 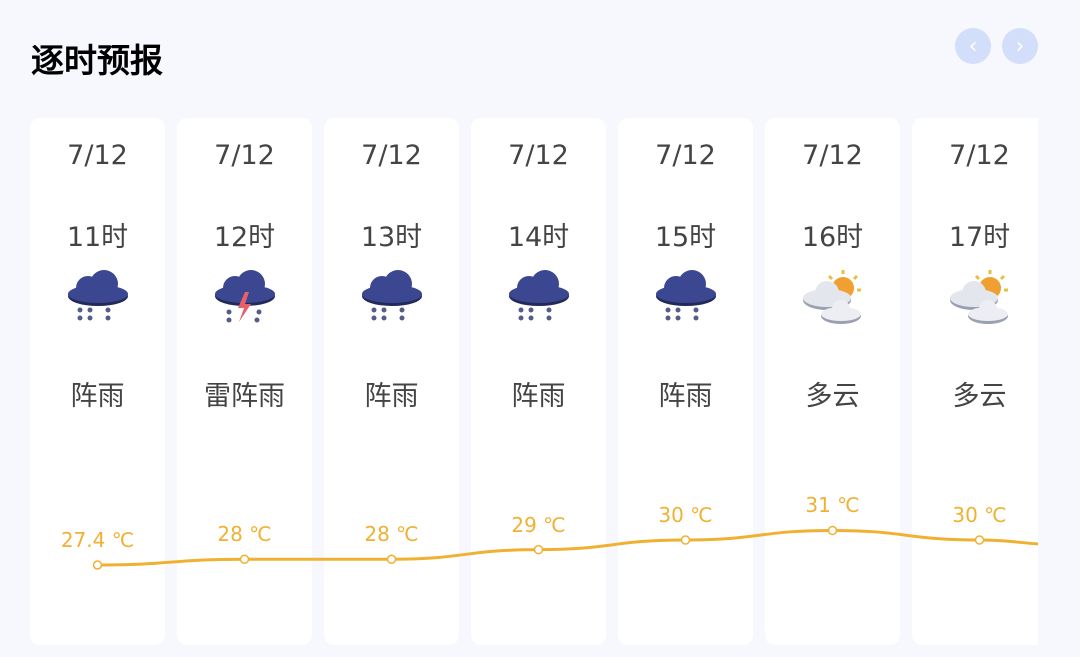 I want to click on hour-time: 12时, so click(x=244, y=237).